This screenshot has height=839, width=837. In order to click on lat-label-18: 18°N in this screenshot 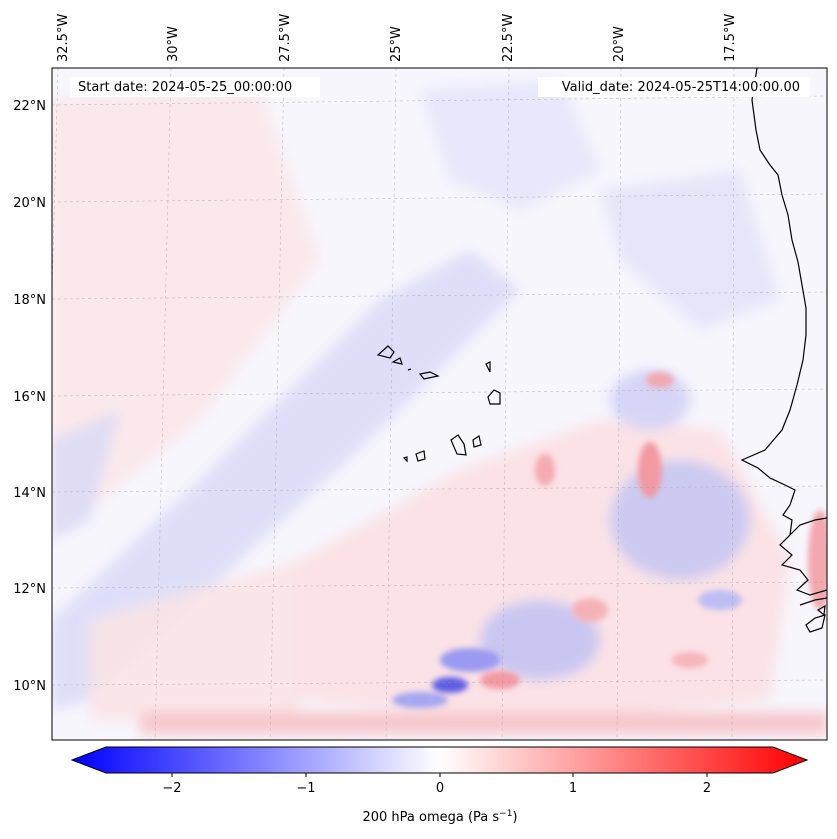, I will do `click(29, 300)`.